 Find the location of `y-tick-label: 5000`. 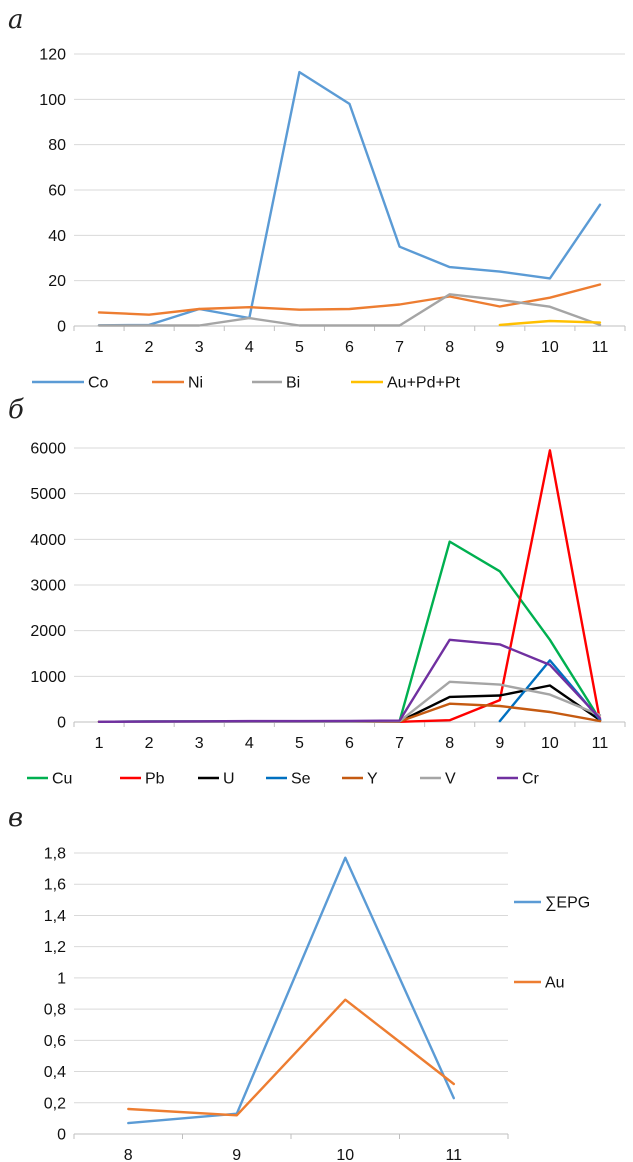

y-tick-label: 5000 is located at coordinates (48, 494).